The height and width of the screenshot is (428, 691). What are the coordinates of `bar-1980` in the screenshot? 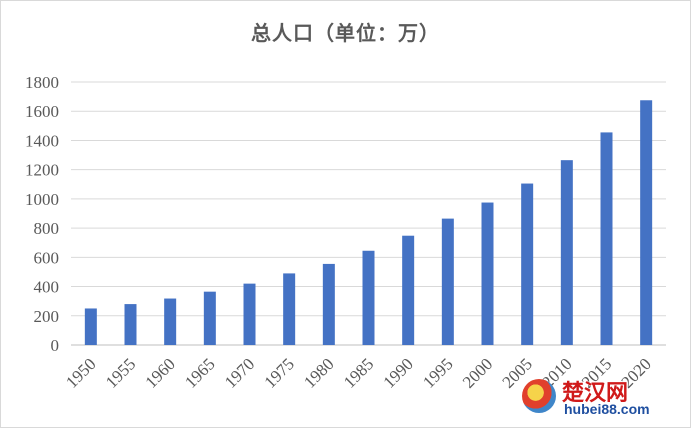 It's located at (328, 304).